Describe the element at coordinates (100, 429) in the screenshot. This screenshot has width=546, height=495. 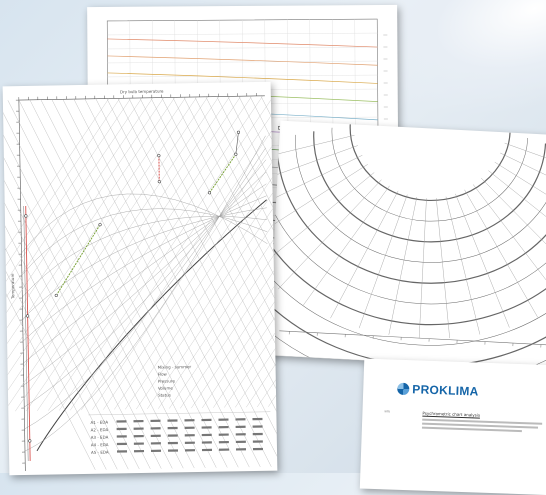
I see `table-row-label: A2 - EDA` at that location.